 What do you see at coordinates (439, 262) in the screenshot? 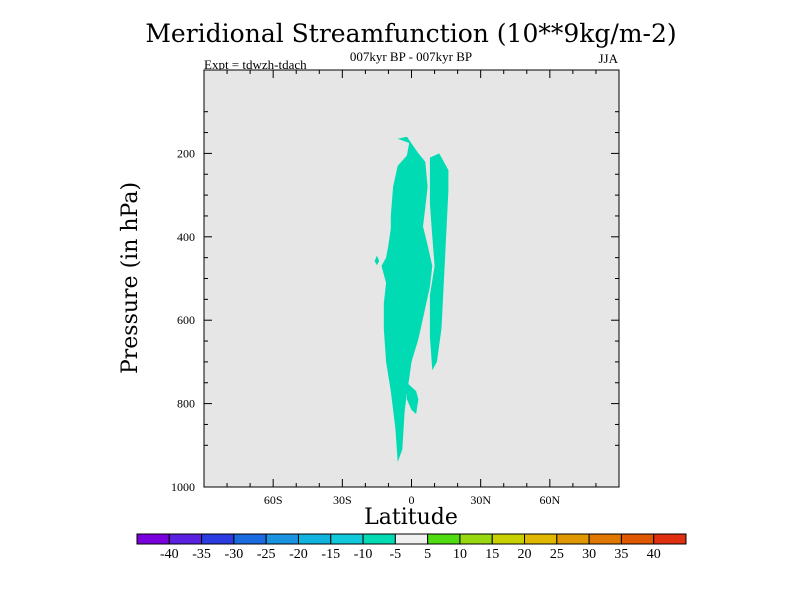
I see `contour-region-right-cell` at bounding box center [439, 262].